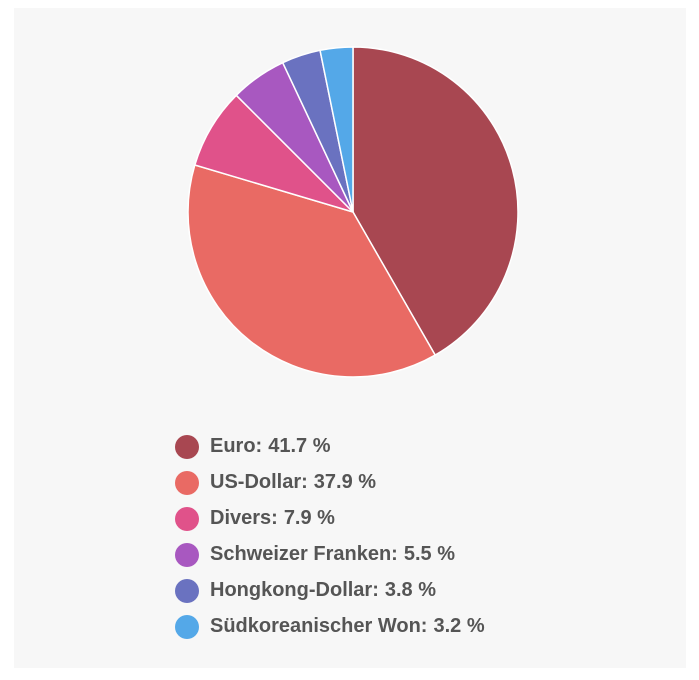 The width and height of the screenshot is (699, 680). Describe the element at coordinates (294, 590) in the screenshot. I see `legend-name: Hongkong-Dollar:` at that location.